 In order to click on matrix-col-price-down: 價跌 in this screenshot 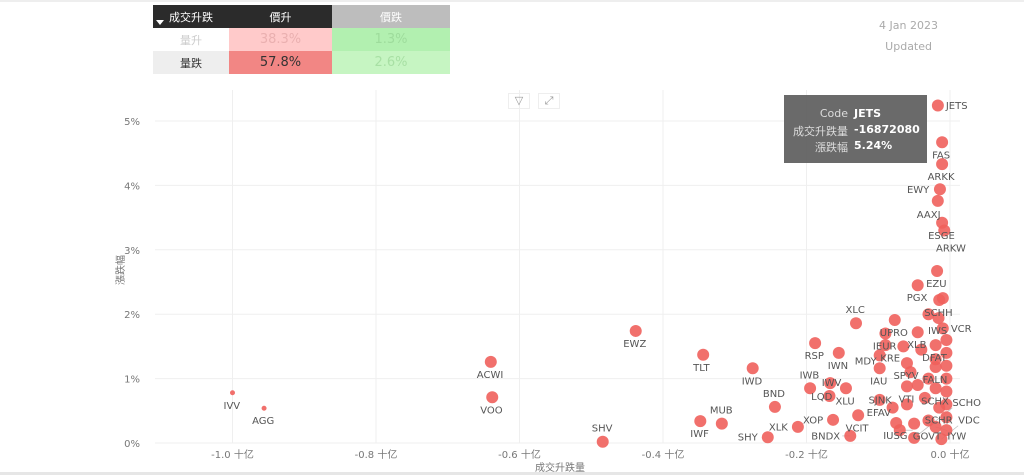, I will do `click(391, 16)`.